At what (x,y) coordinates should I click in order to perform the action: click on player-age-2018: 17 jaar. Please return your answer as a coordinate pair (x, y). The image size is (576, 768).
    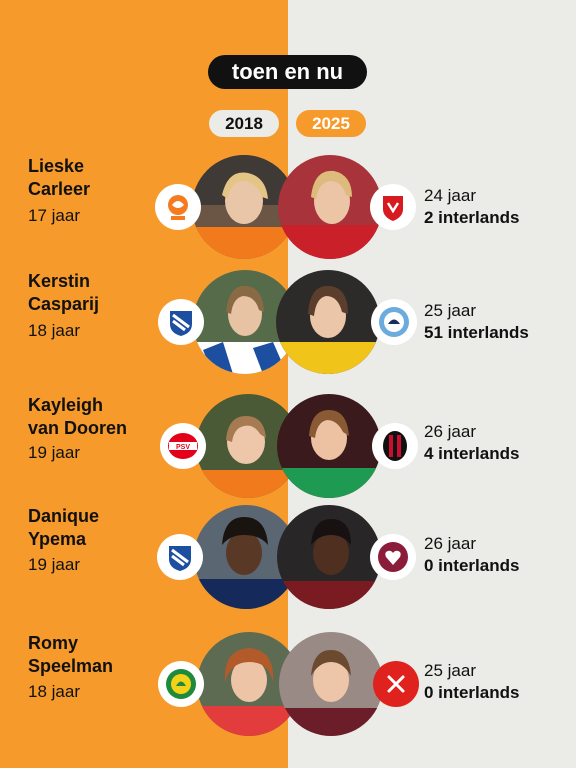
    Looking at the image, I should click on (54, 215).